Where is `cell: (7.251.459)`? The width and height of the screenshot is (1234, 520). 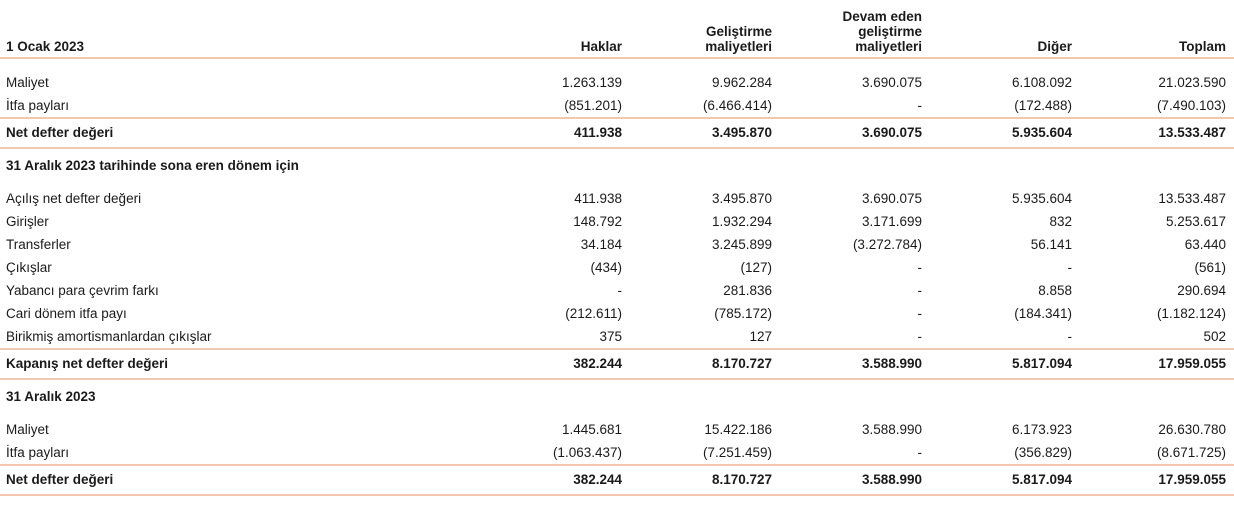 cell: (7.251.459) is located at coordinates (737, 452).